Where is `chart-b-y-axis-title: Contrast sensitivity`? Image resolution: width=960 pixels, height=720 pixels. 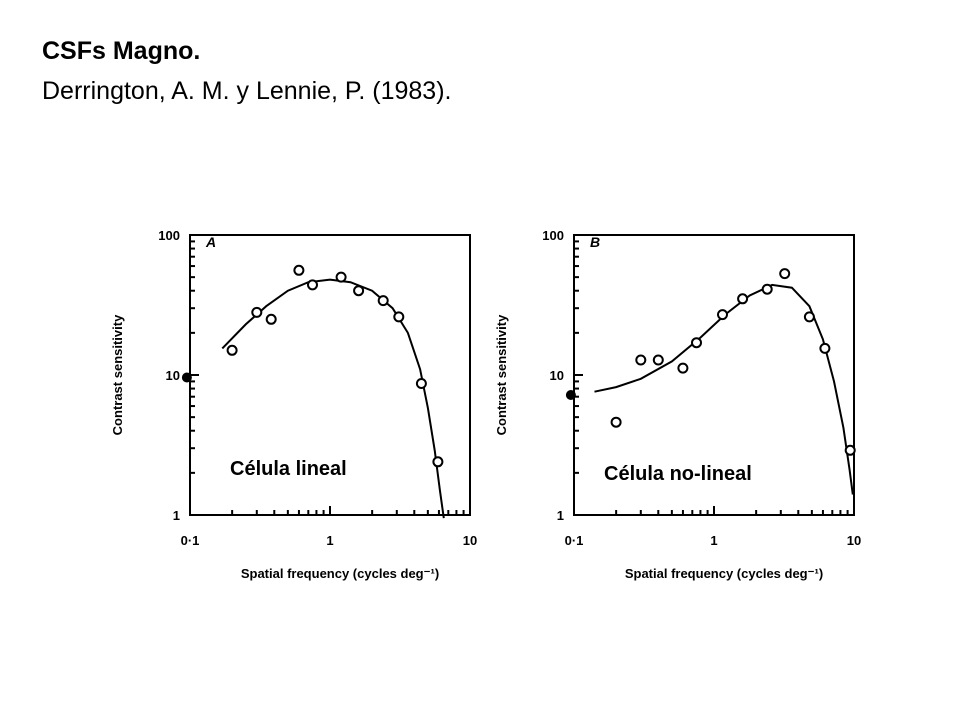
chart-b-y-axis-title: Contrast sensitivity is located at coordinates (501, 374).